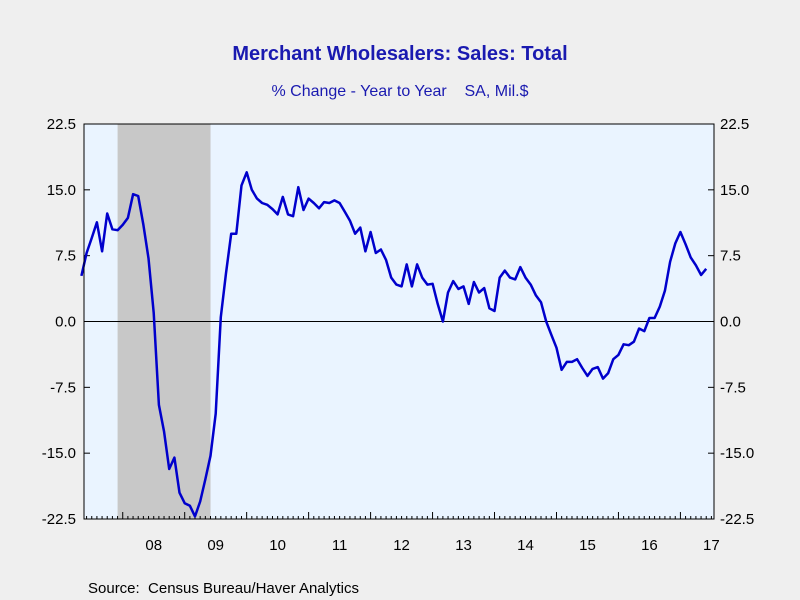 The image size is (800, 600). I want to click on x-tick-label: 13, so click(463, 545).